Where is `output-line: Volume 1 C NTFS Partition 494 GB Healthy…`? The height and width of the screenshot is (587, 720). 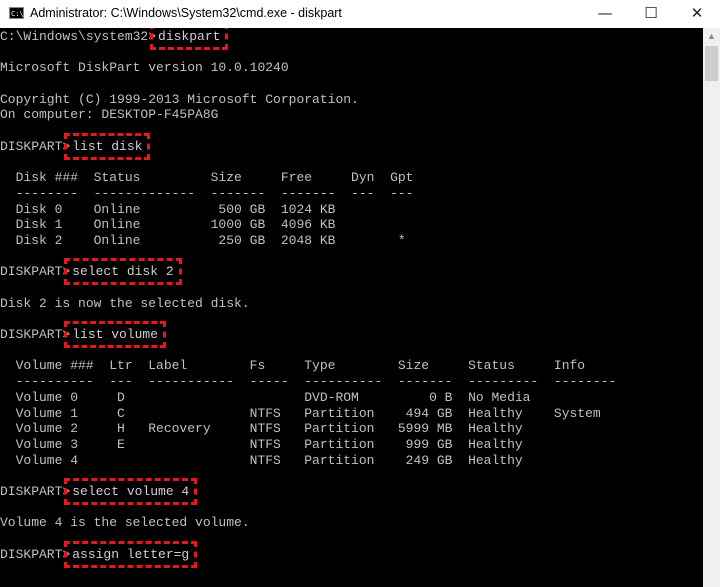
output-line: Volume 1 C NTFS Partition 494 GB Healthy… is located at coordinates (300, 413).